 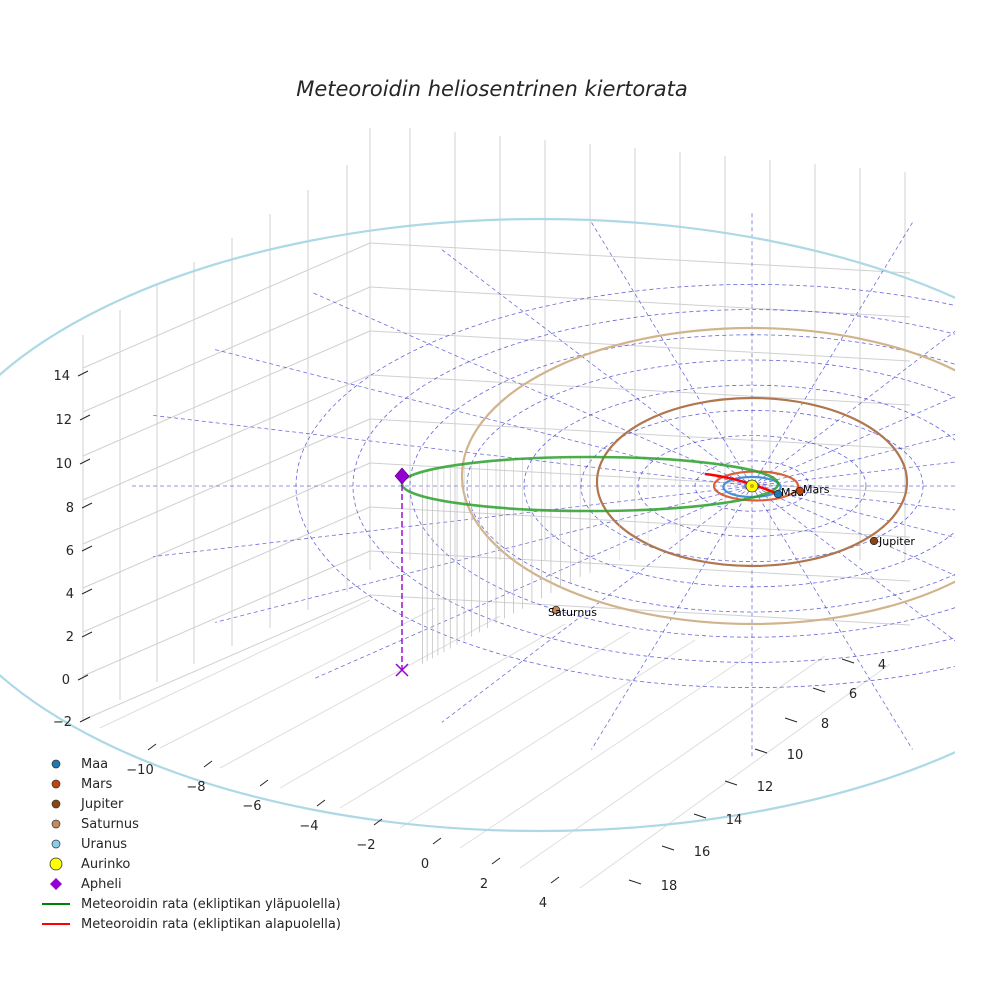 I want to click on legend-label: Maa, so click(x=94, y=764).